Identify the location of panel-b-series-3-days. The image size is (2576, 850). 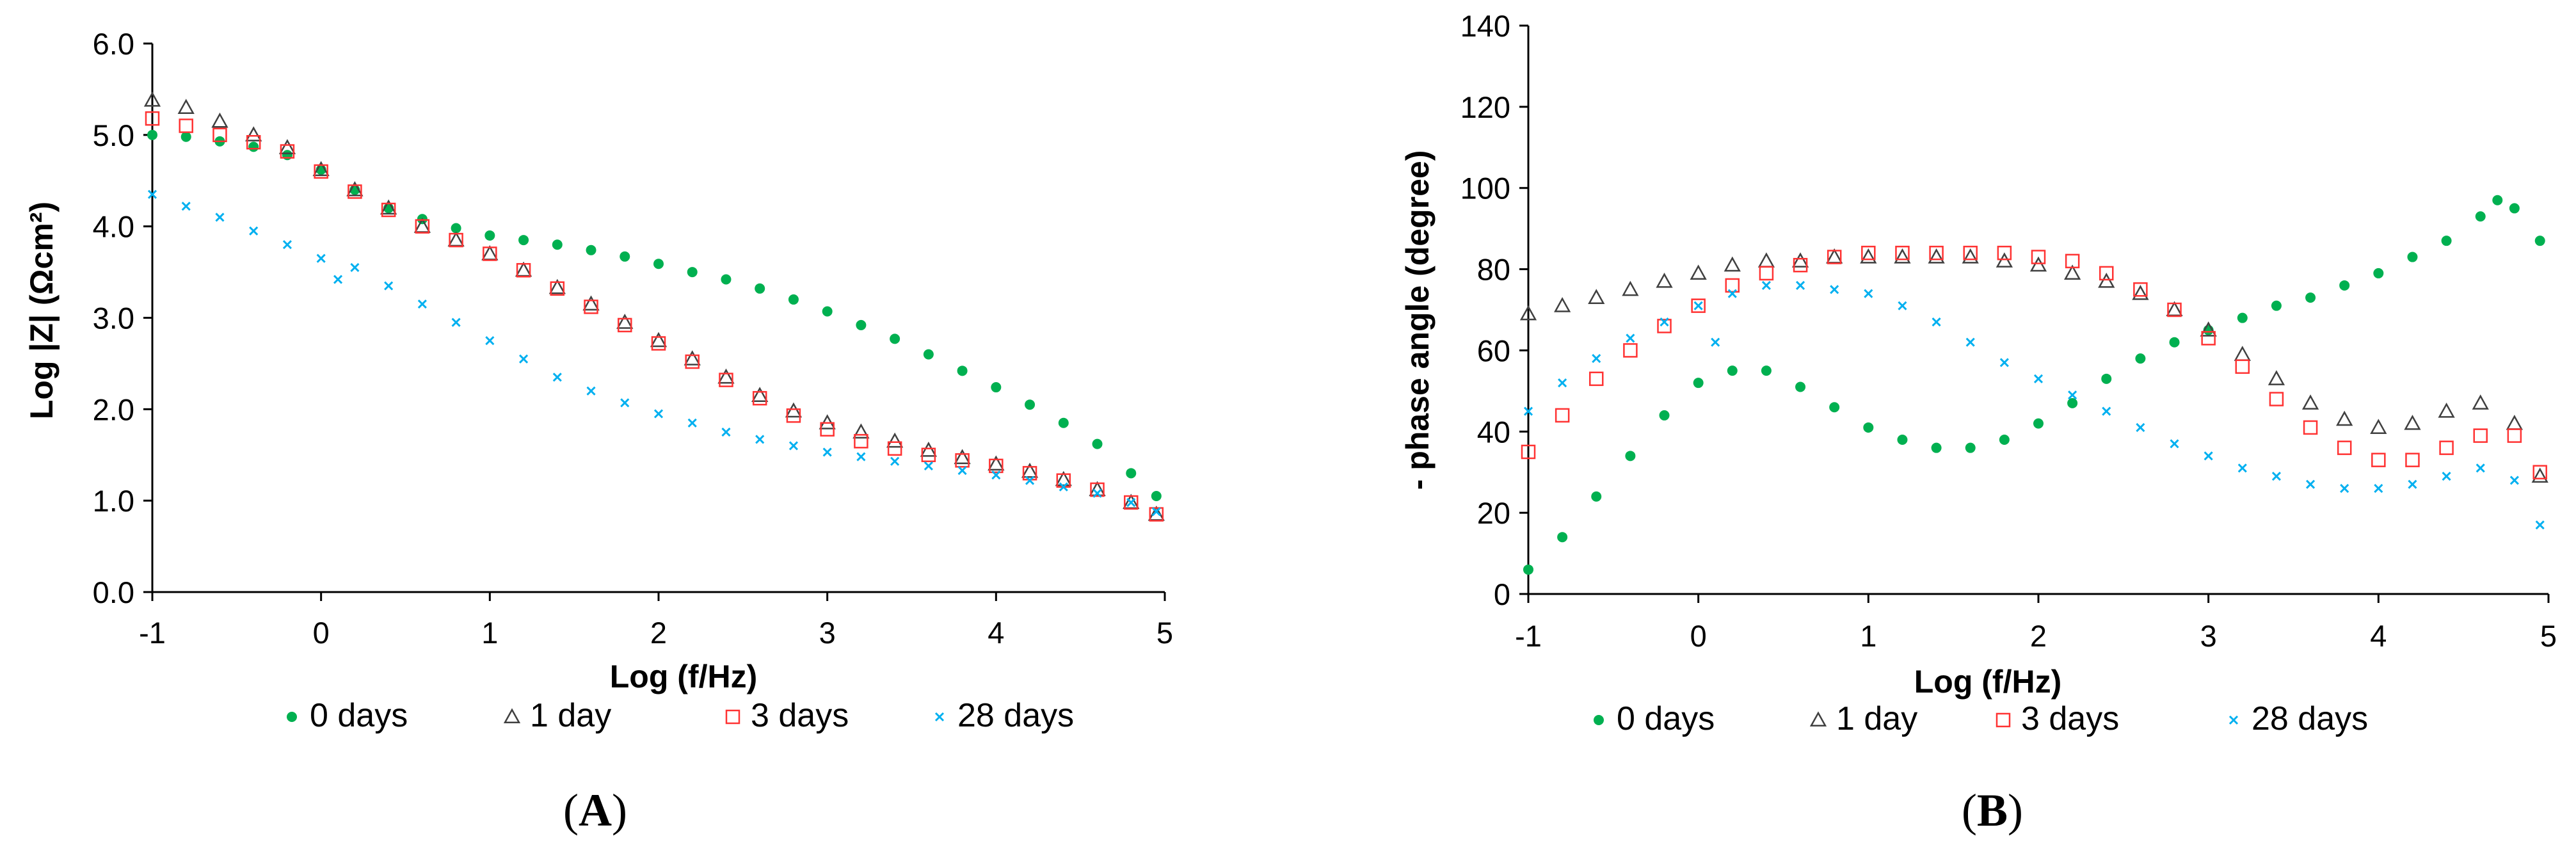
(2034, 362).